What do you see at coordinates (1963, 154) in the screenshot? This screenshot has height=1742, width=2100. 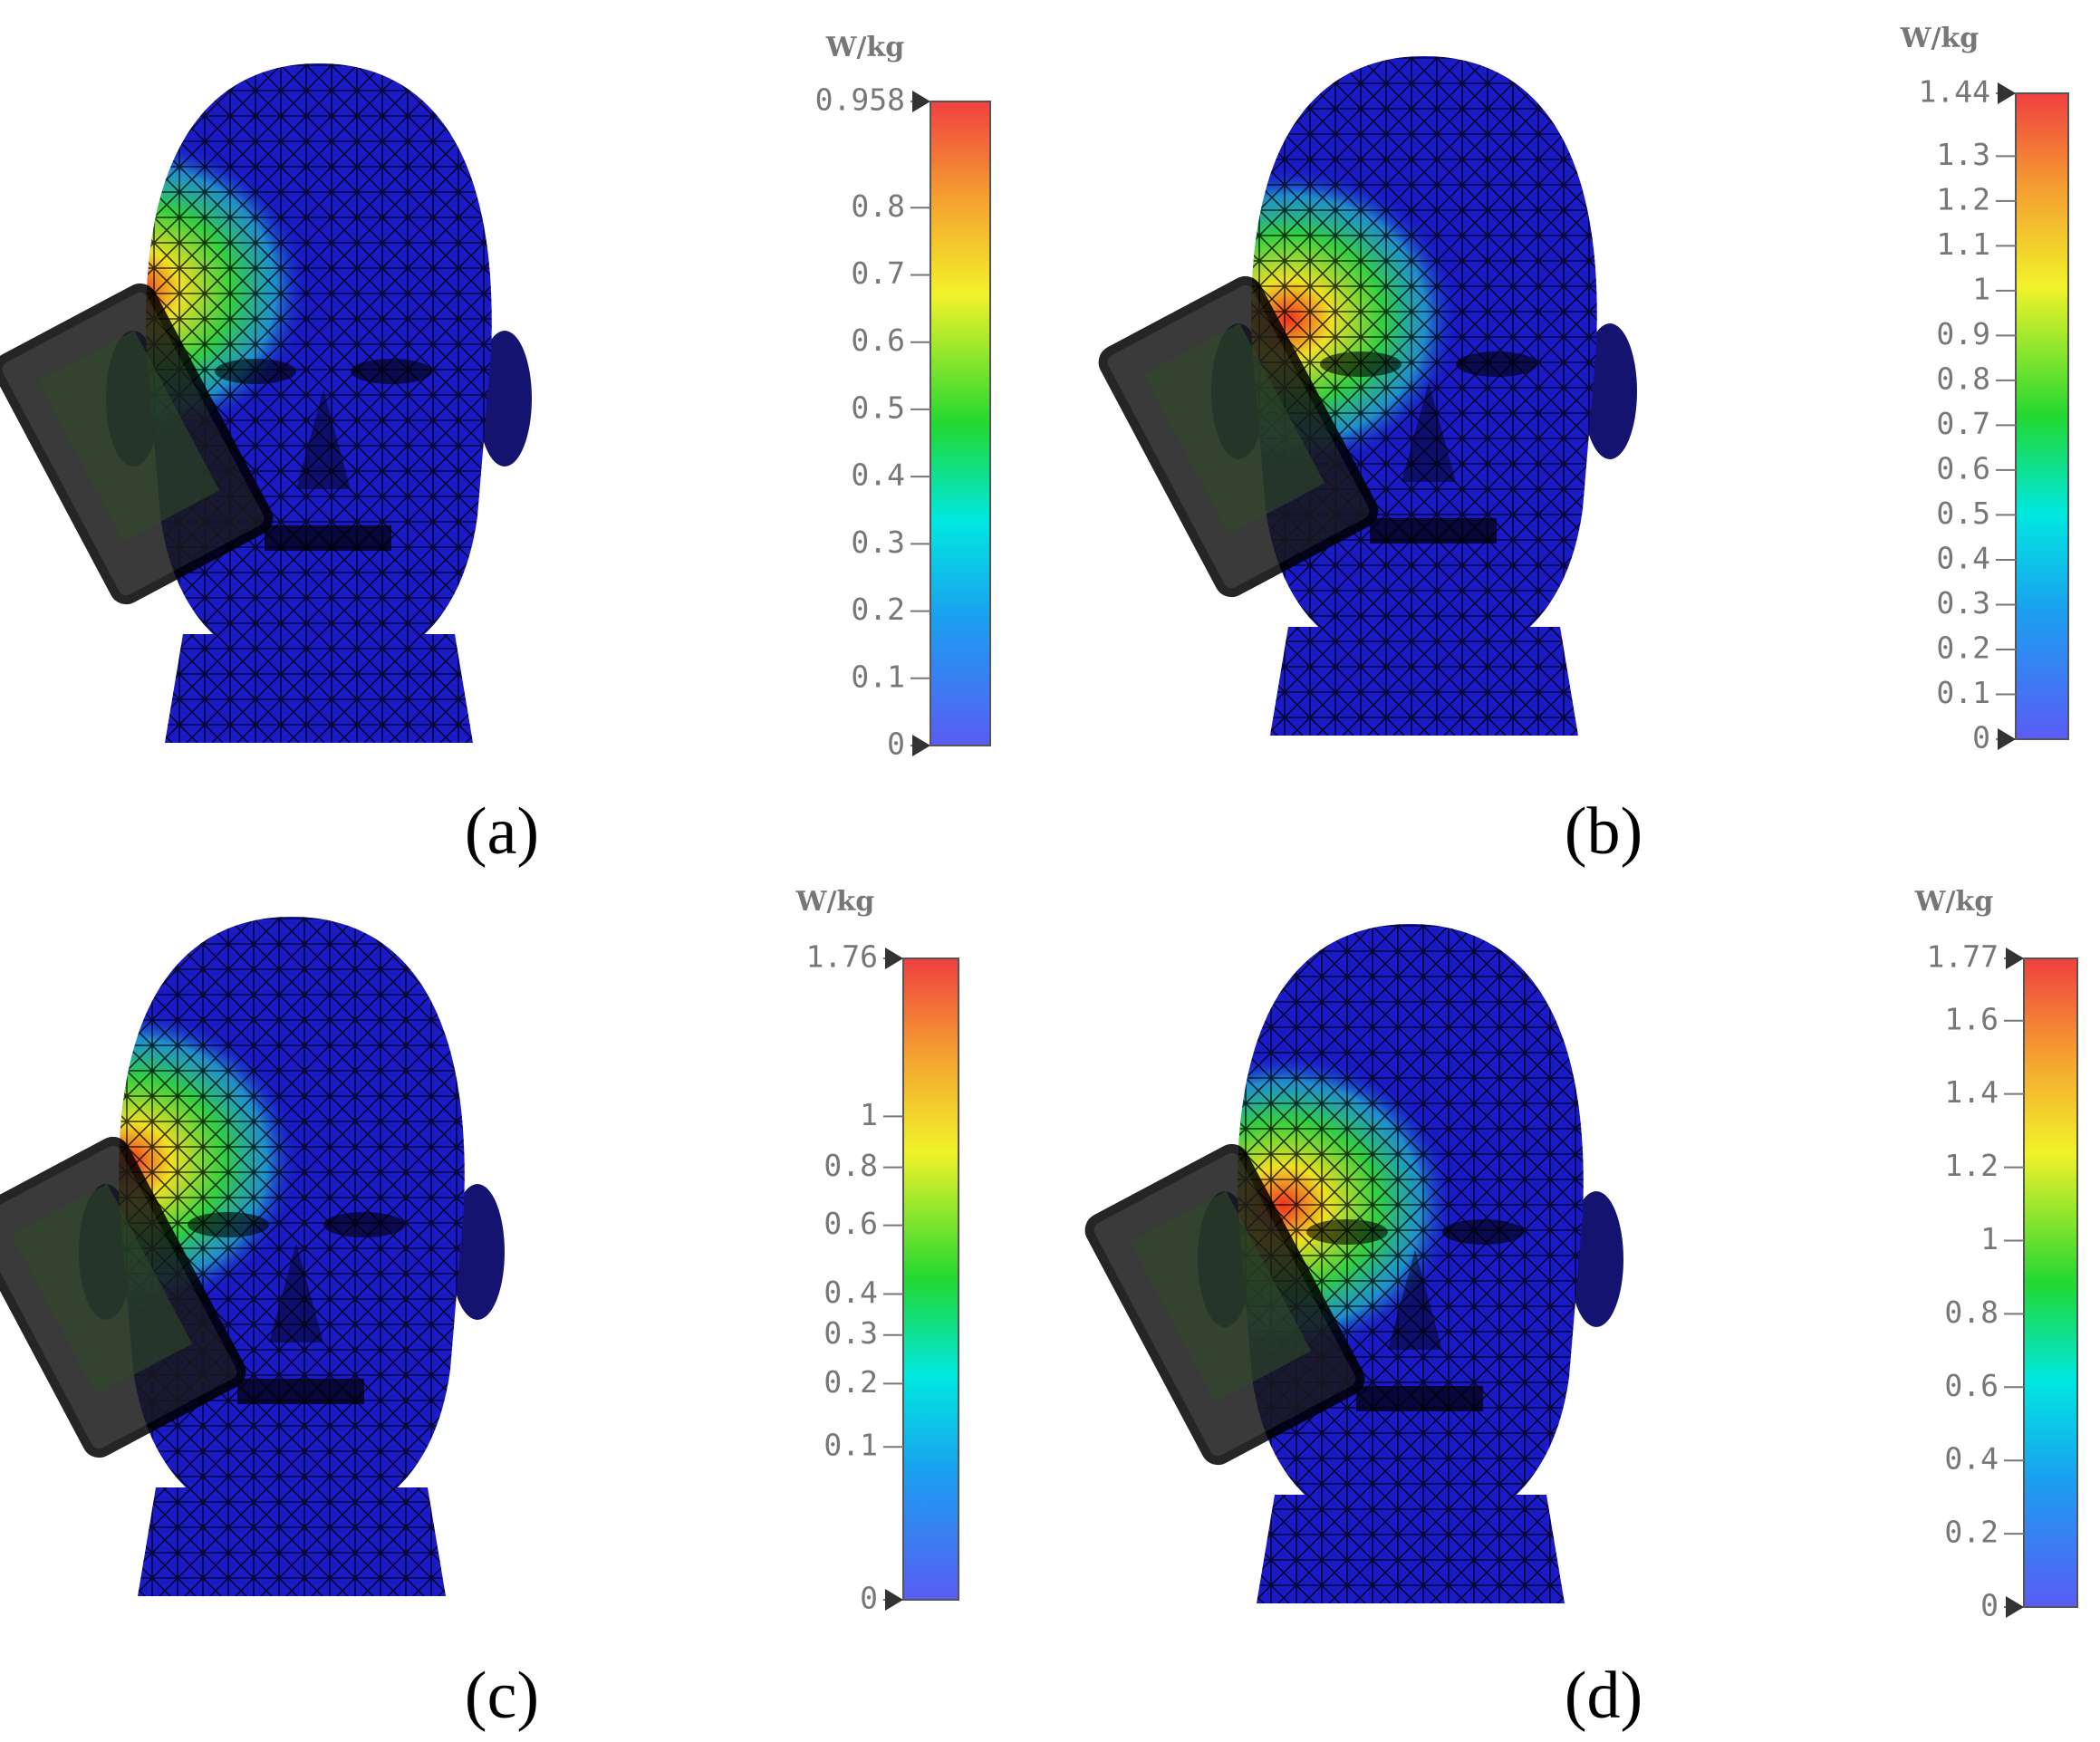 I see `tick-label: 1.3` at bounding box center [1963, 154].